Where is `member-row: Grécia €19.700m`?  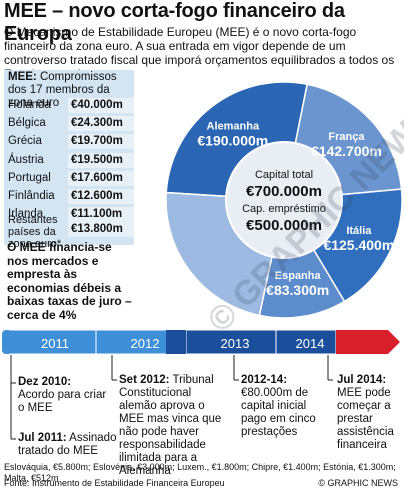
member-row: Grécia €19.700m is located at coordinates (70, 142).